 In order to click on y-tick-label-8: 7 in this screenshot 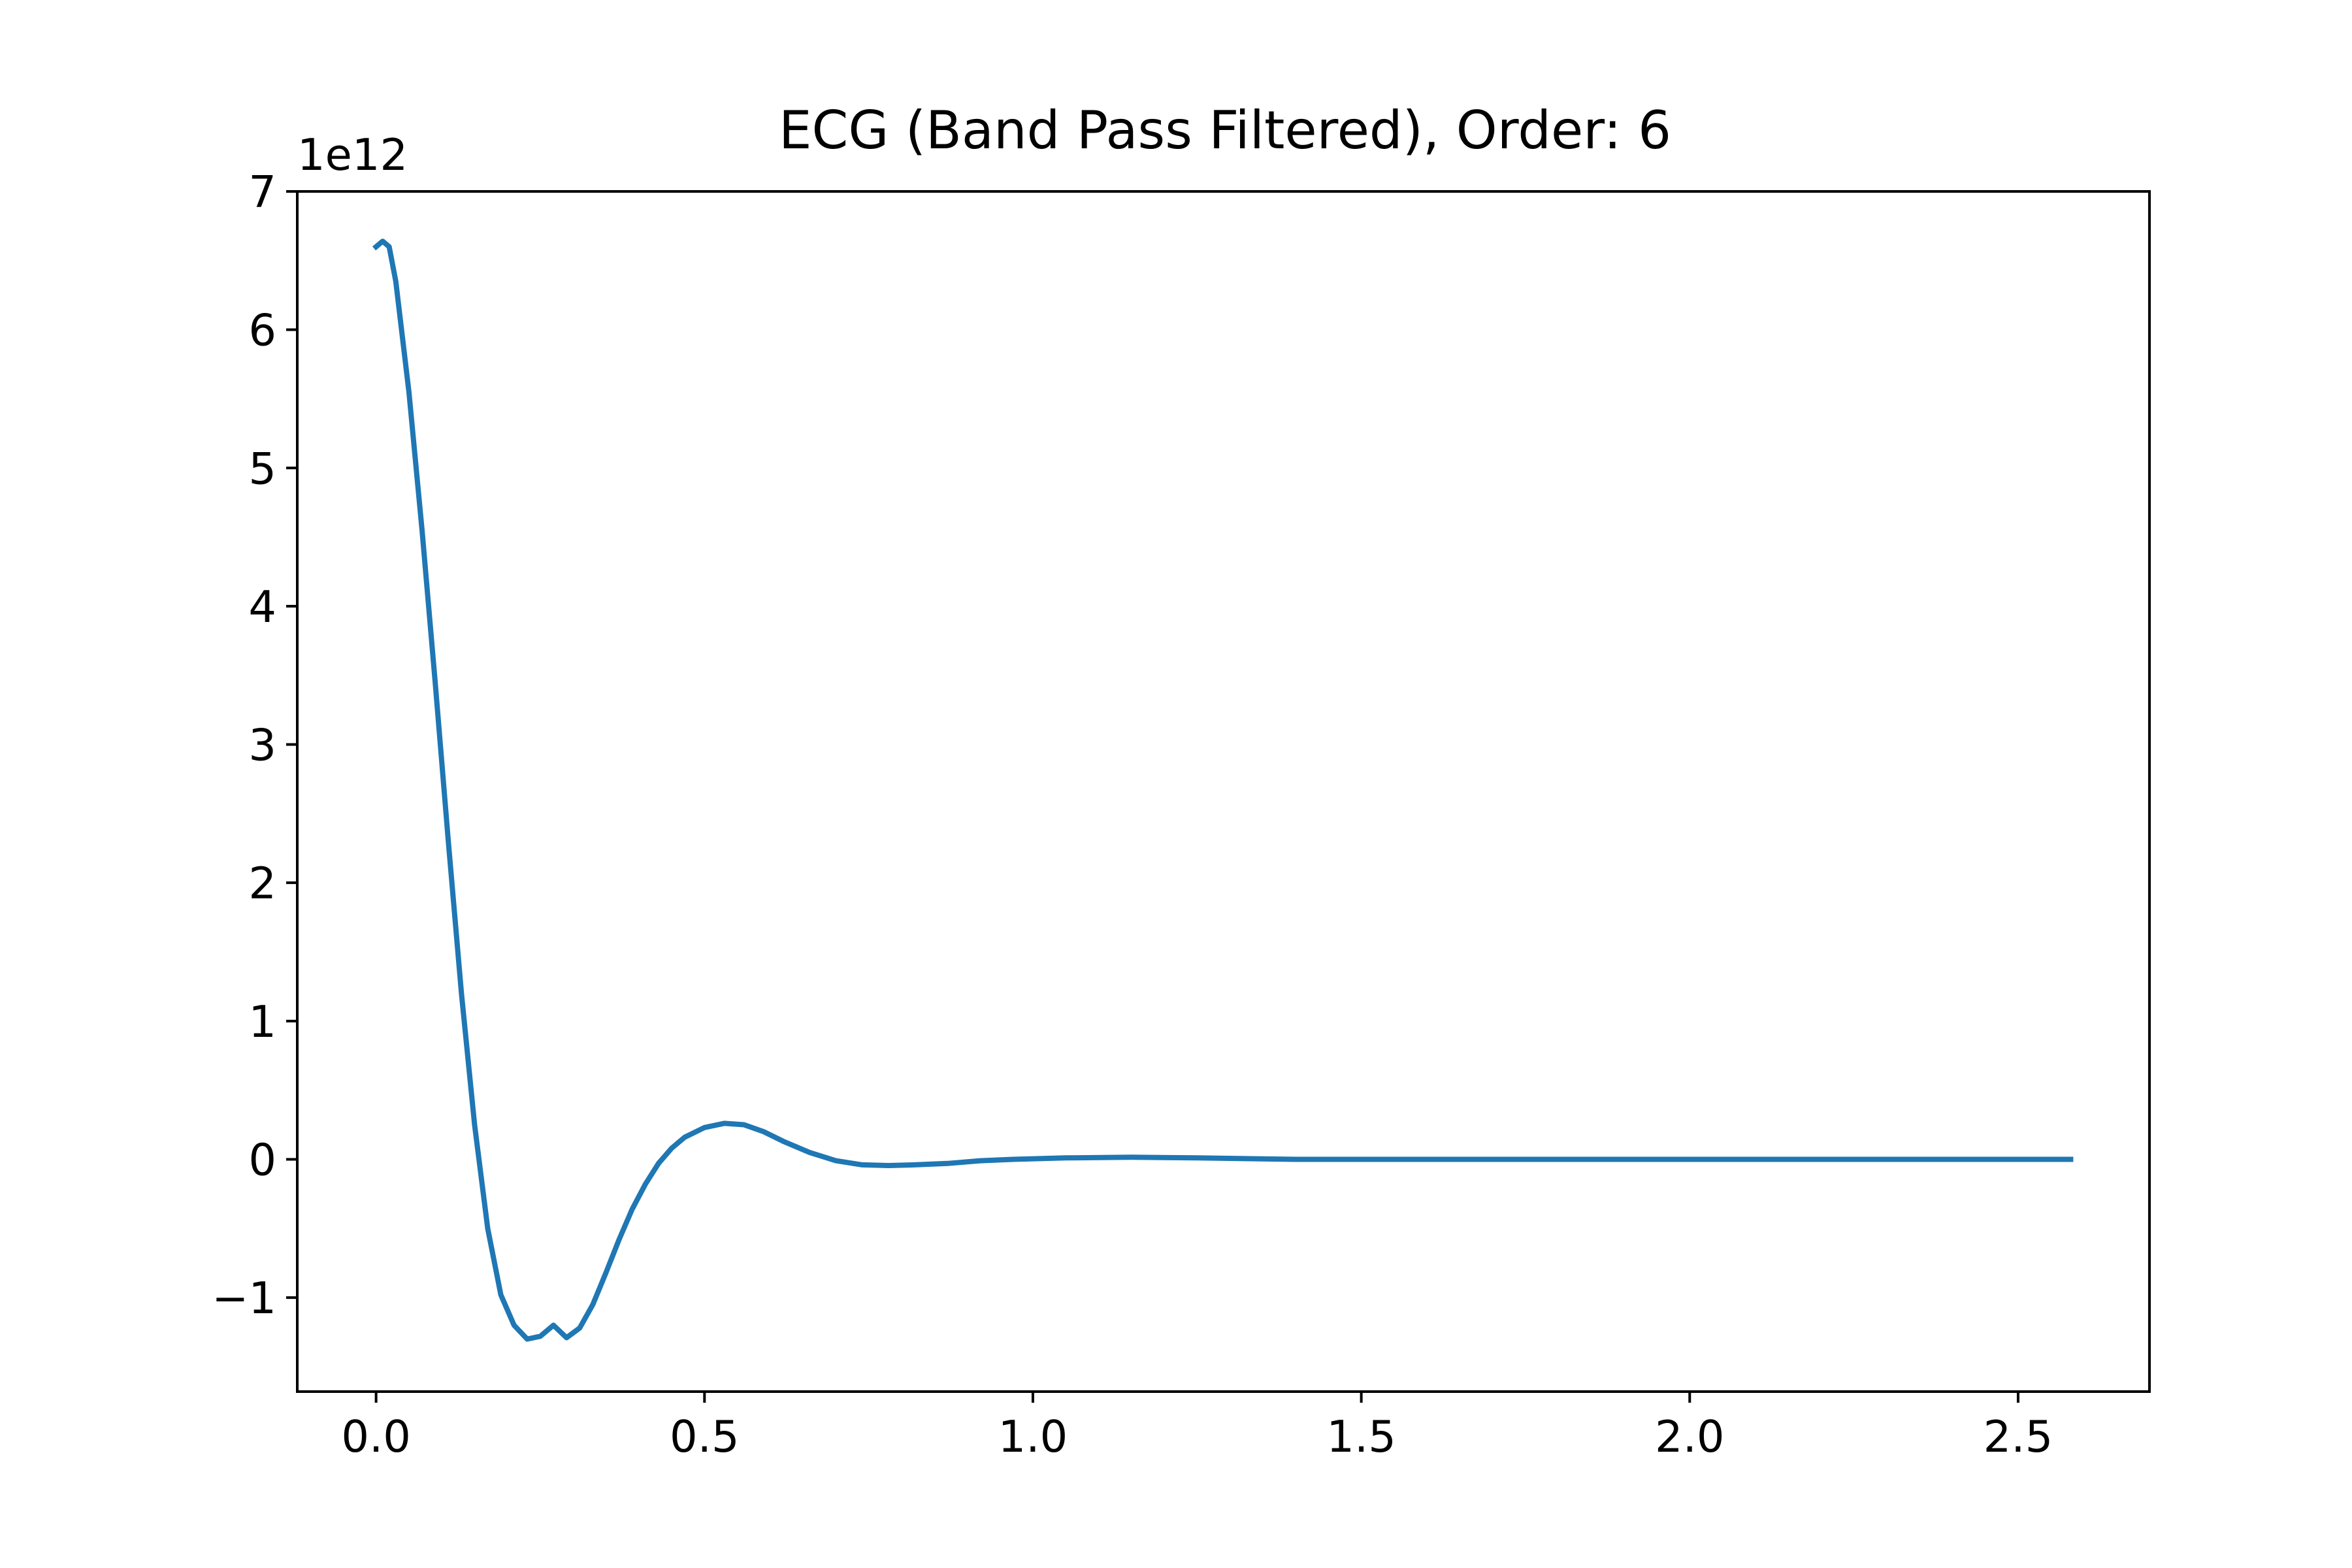, I will do `click(262, 192)`.